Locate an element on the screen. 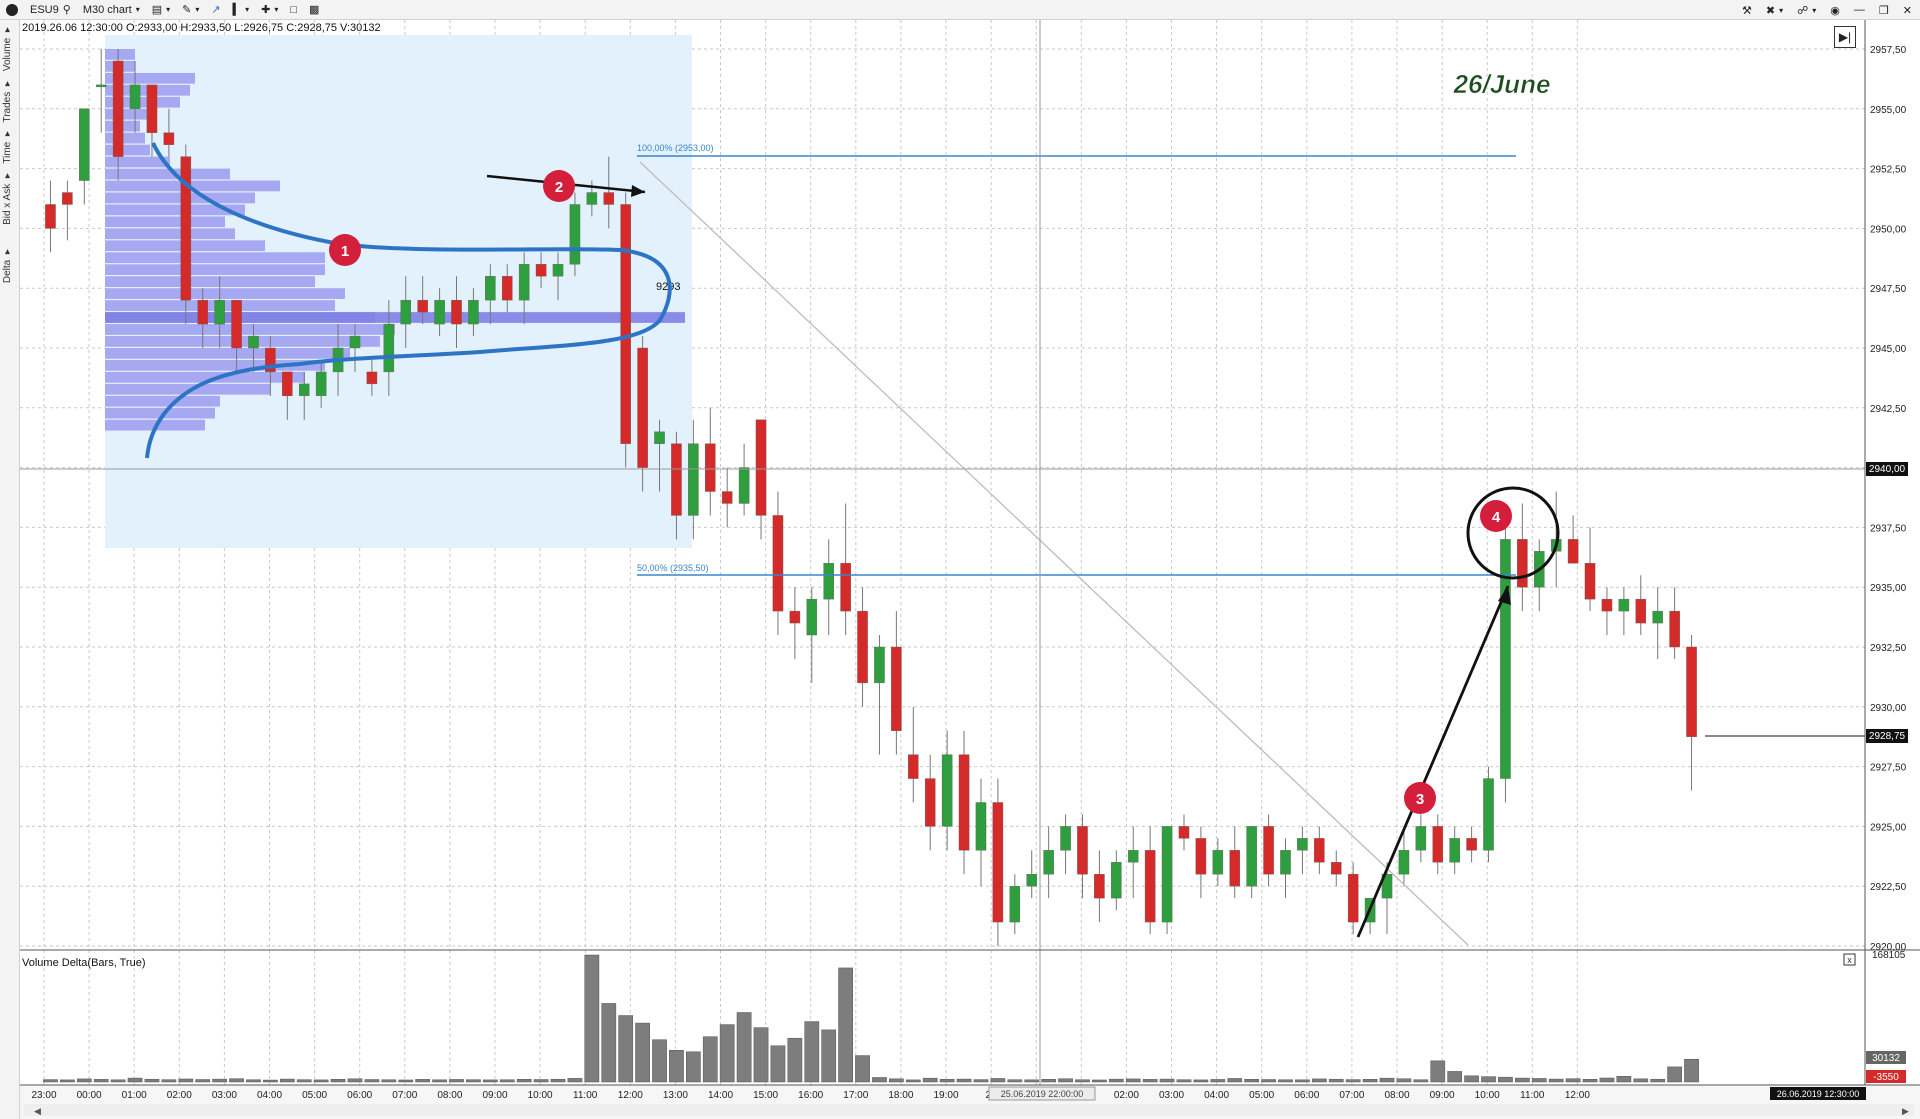 The width and height of the screenshot is (1920, 1119). close-button: ✕ is located at coordinates (1907, 10).